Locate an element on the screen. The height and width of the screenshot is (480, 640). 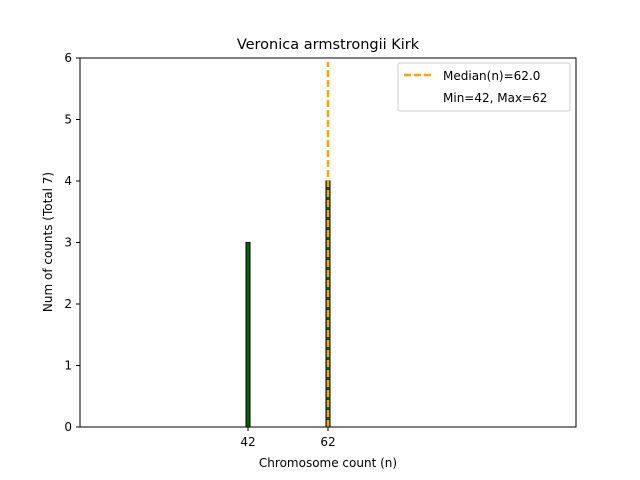
x-axis-label: Chromosome count (n) is located at coordinates (328, 463).